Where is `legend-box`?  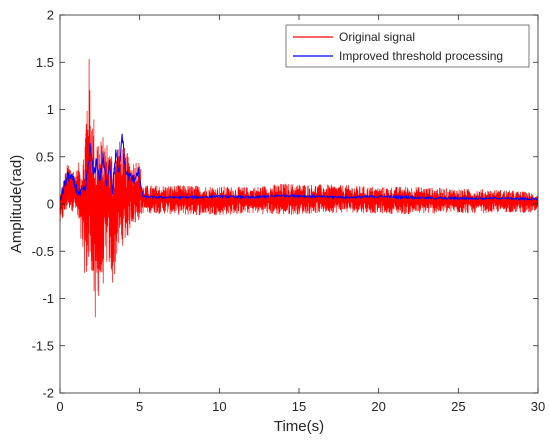 legend-box is located at coordinates (407, 46).